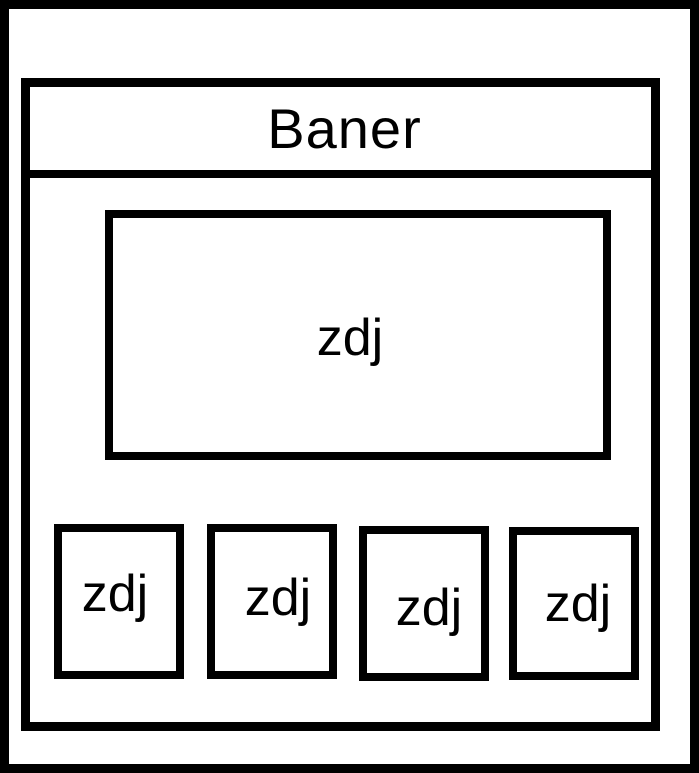 Image resolution: width=699 pixels, height=773 pixels. I want to click on banner: Baner, so click(340, 132).